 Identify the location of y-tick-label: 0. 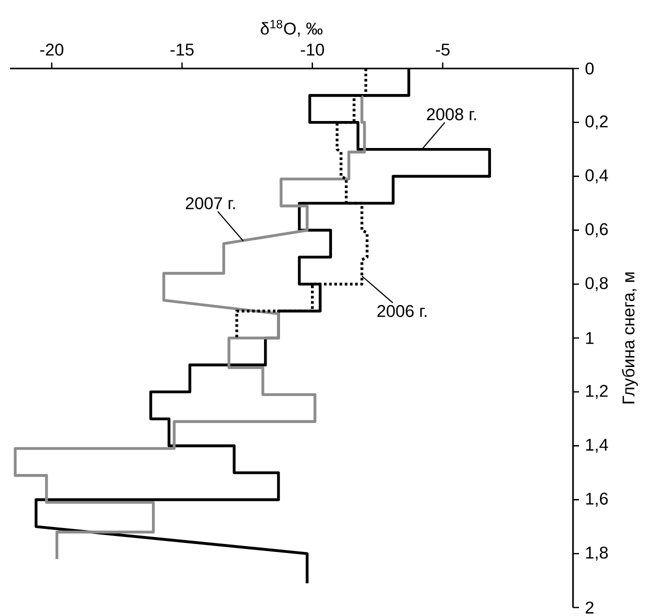
(590, 68).